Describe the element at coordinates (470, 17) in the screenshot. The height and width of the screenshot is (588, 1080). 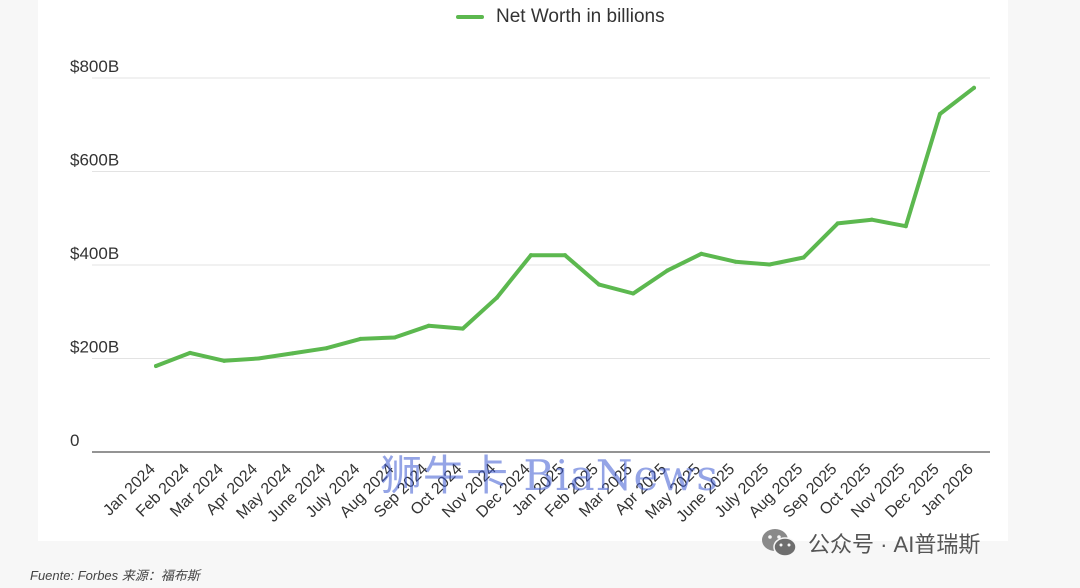
I see `legend-swatch` at that location.